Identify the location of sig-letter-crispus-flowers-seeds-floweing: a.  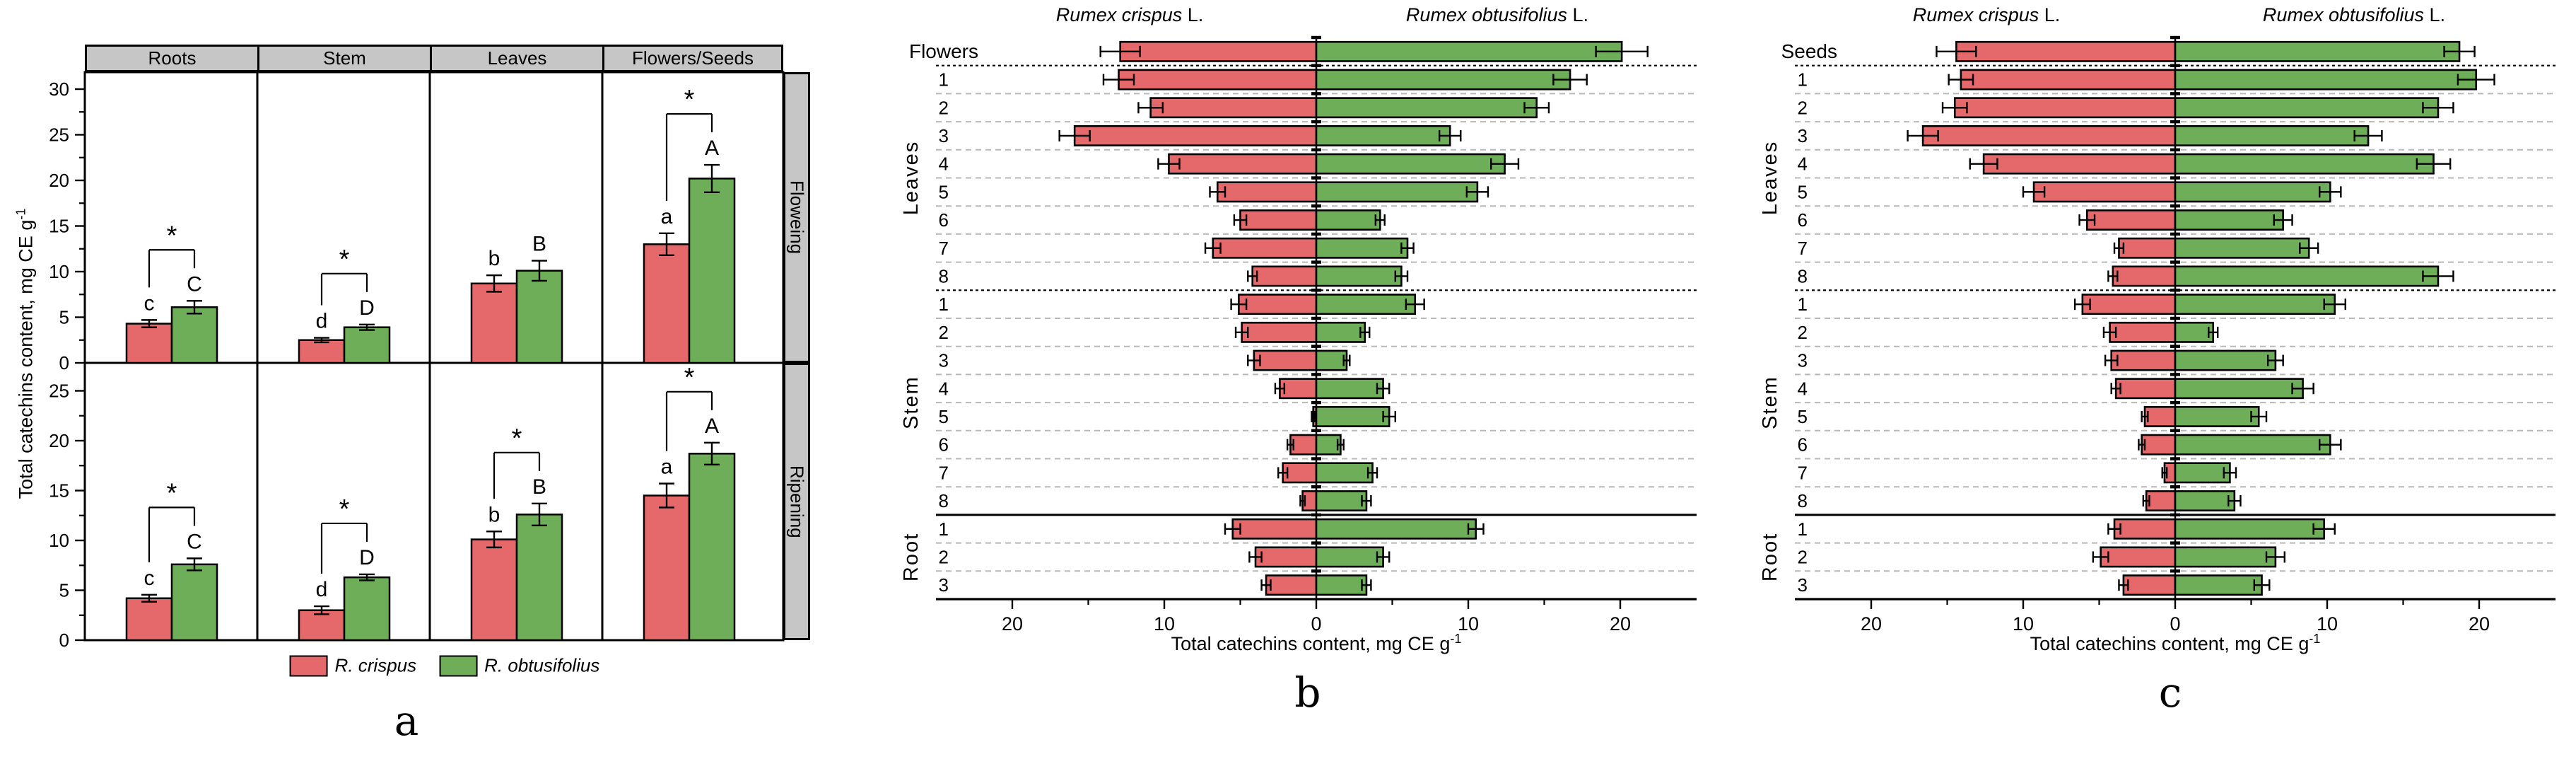
(667, 216).